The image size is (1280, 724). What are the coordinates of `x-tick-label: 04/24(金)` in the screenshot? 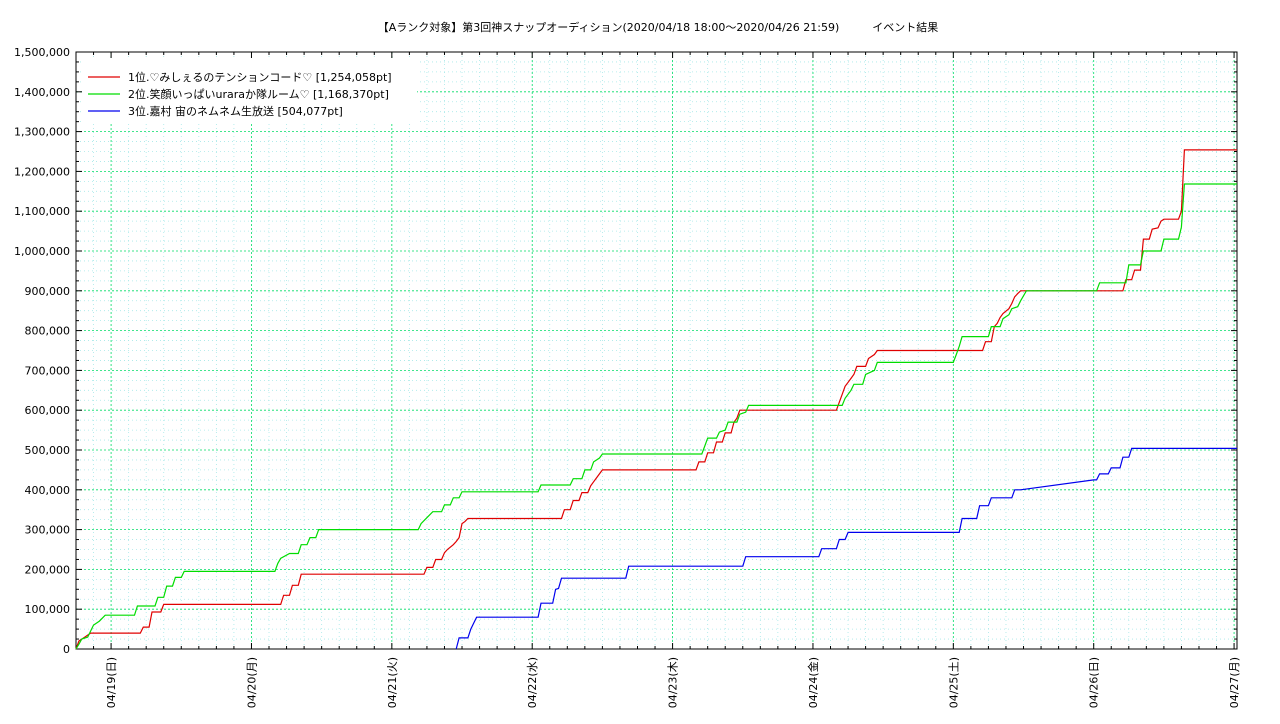 It's located at (813, 682).